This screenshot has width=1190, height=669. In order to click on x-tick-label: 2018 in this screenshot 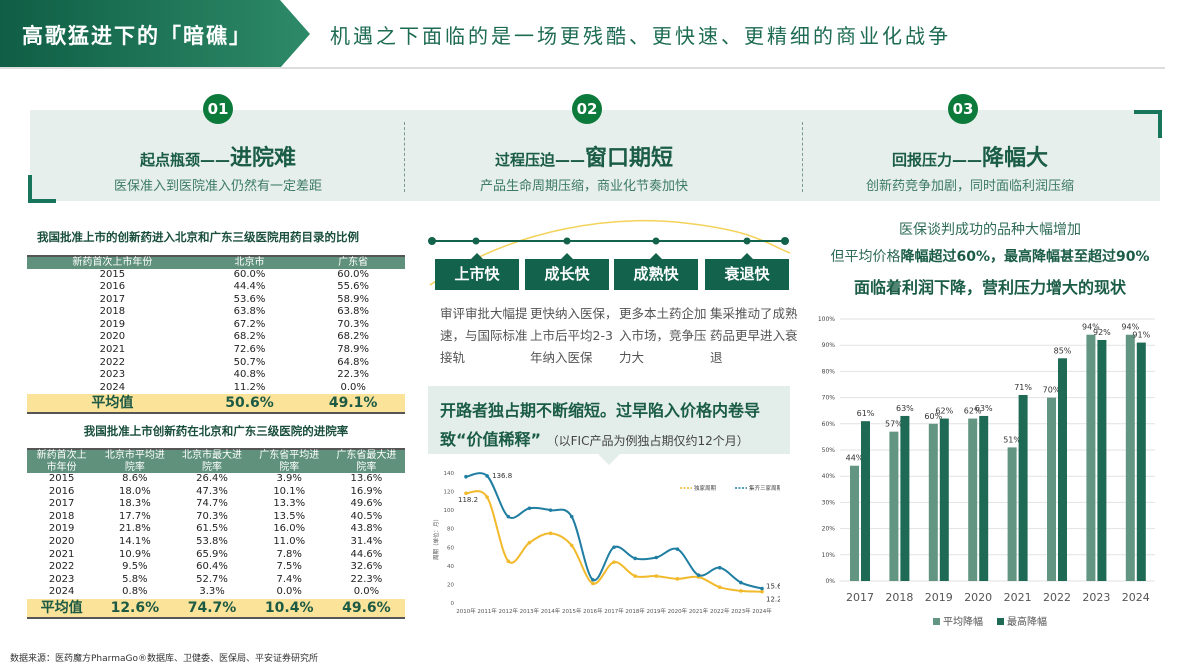, I will do `click(899, 597)`.